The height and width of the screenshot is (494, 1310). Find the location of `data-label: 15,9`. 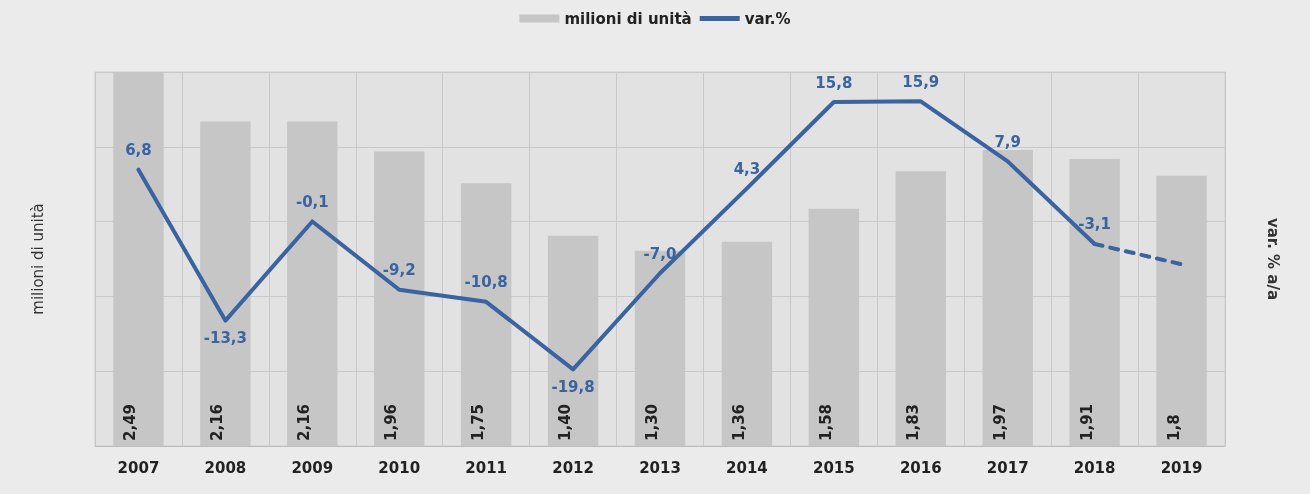

data-label: 15,9 is located at coordinates (921, 81).